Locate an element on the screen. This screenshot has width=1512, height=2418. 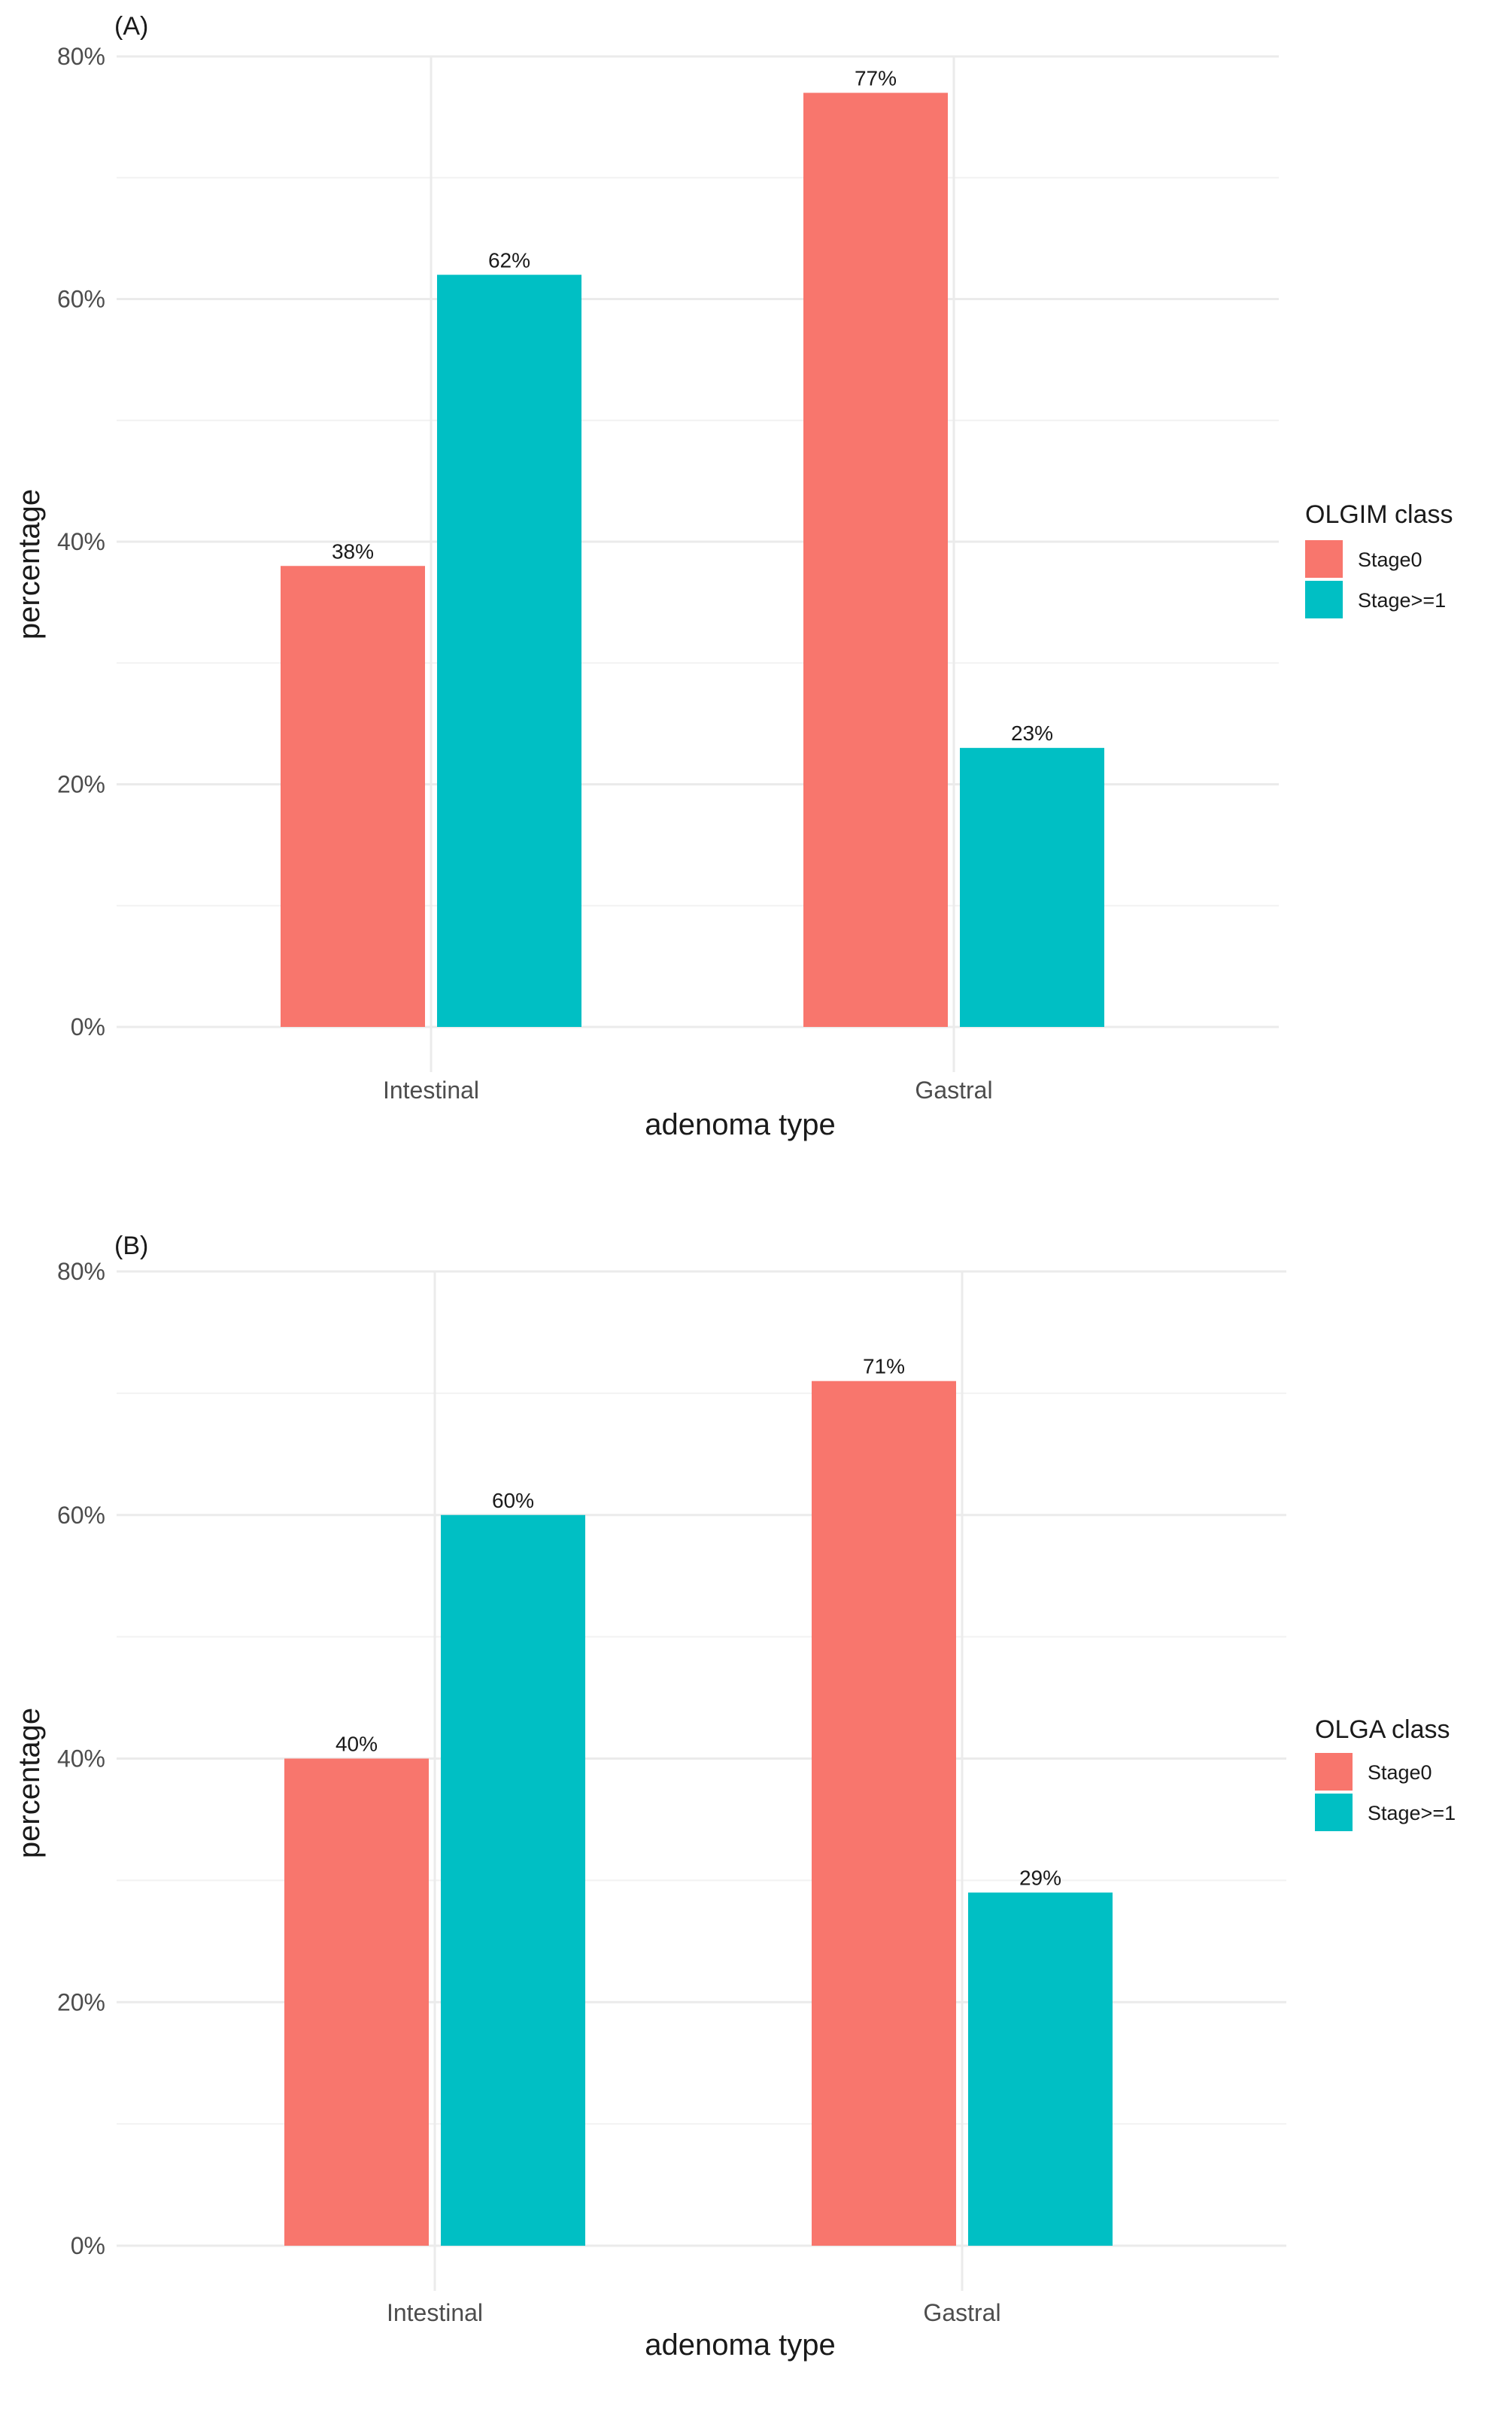
data-label: 71% is located at coordinates (884, 1366).